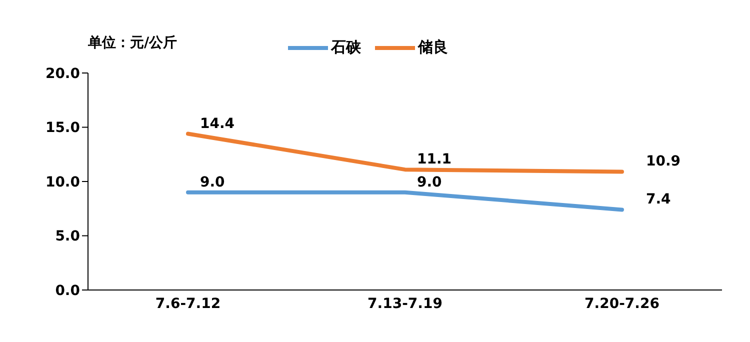  I want to click on x-tick-label: 7.20-7.26, so click(622, 304).